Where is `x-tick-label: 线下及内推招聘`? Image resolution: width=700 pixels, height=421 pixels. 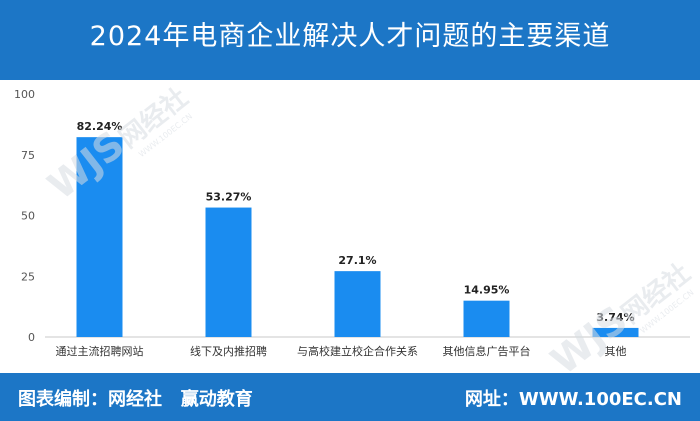 x-tick-label: 线下及内推招聘 is located at coordinates (228, 351).